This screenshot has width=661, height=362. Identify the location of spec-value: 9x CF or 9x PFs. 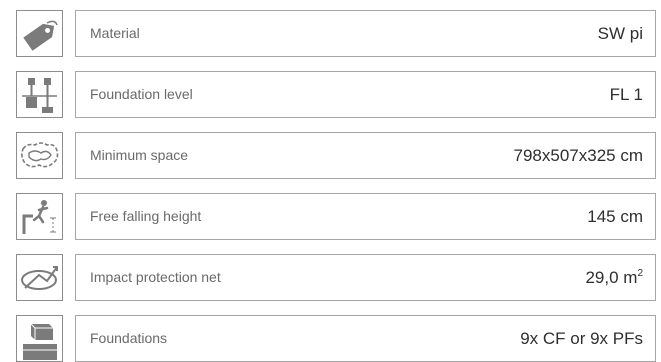
(581, 338).